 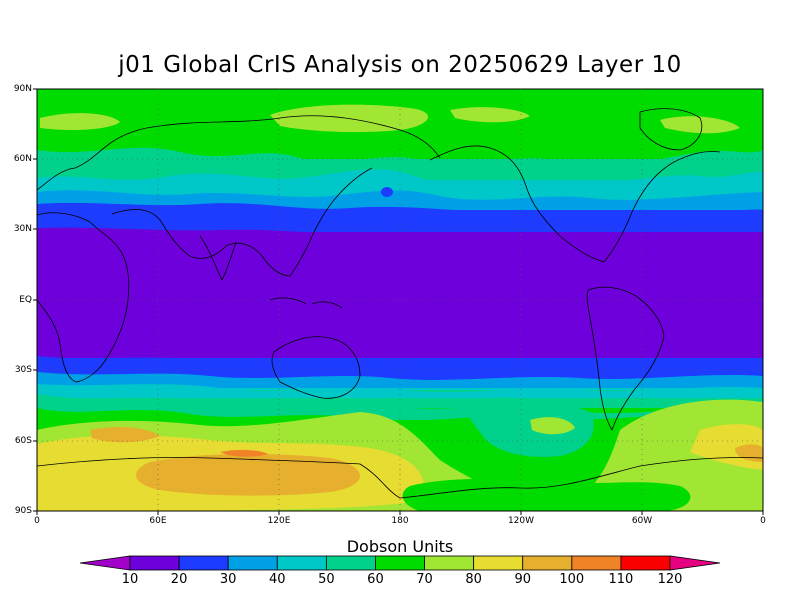 What do you see at coordinates (130, 579) in the screenshot?
I see `colorbar-label: 10` at bounding box center [130, 579].